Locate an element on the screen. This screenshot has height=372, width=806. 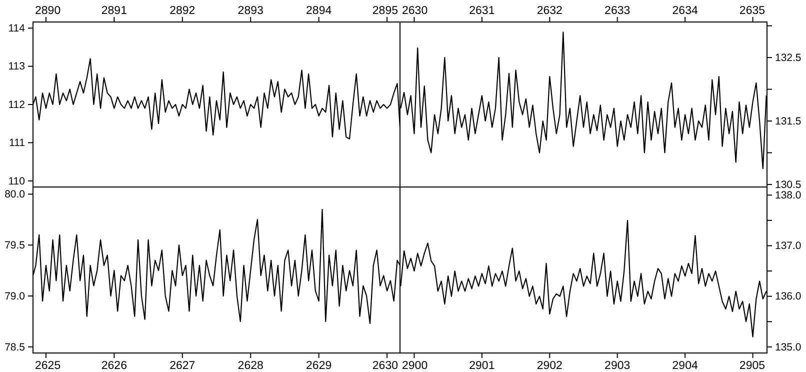
x-tick-label: 2632 is located at coordinates (549, 11).